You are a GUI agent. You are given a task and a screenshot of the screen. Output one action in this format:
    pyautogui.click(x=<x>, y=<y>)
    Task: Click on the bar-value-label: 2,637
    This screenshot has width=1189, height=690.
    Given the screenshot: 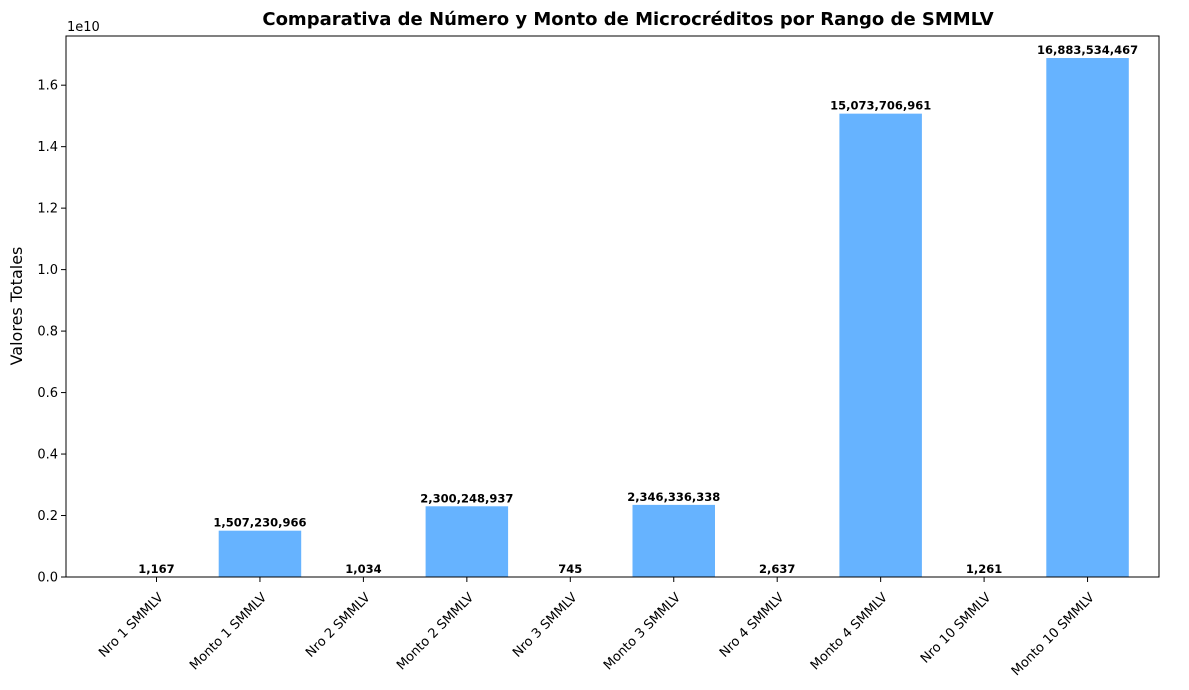 What is the action you would take?
    pyautogui.click(x=777, y=569)
    